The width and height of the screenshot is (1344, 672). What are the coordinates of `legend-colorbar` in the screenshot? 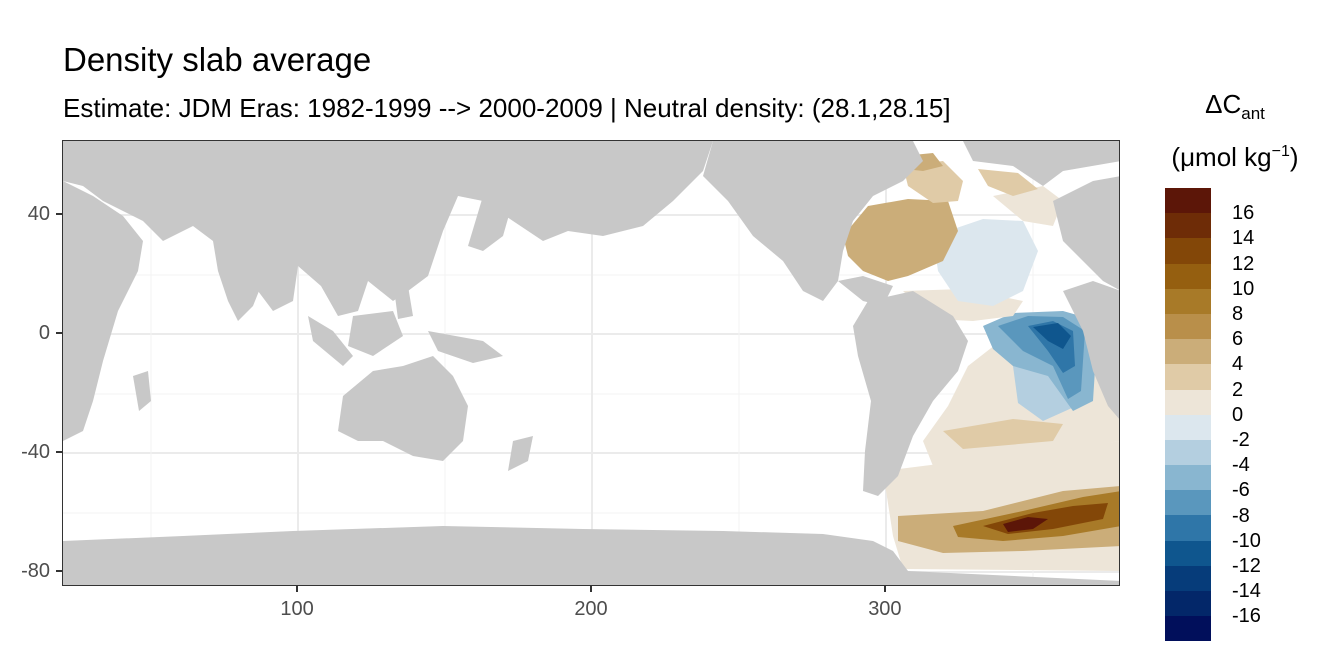 It's located at (1188, 415).